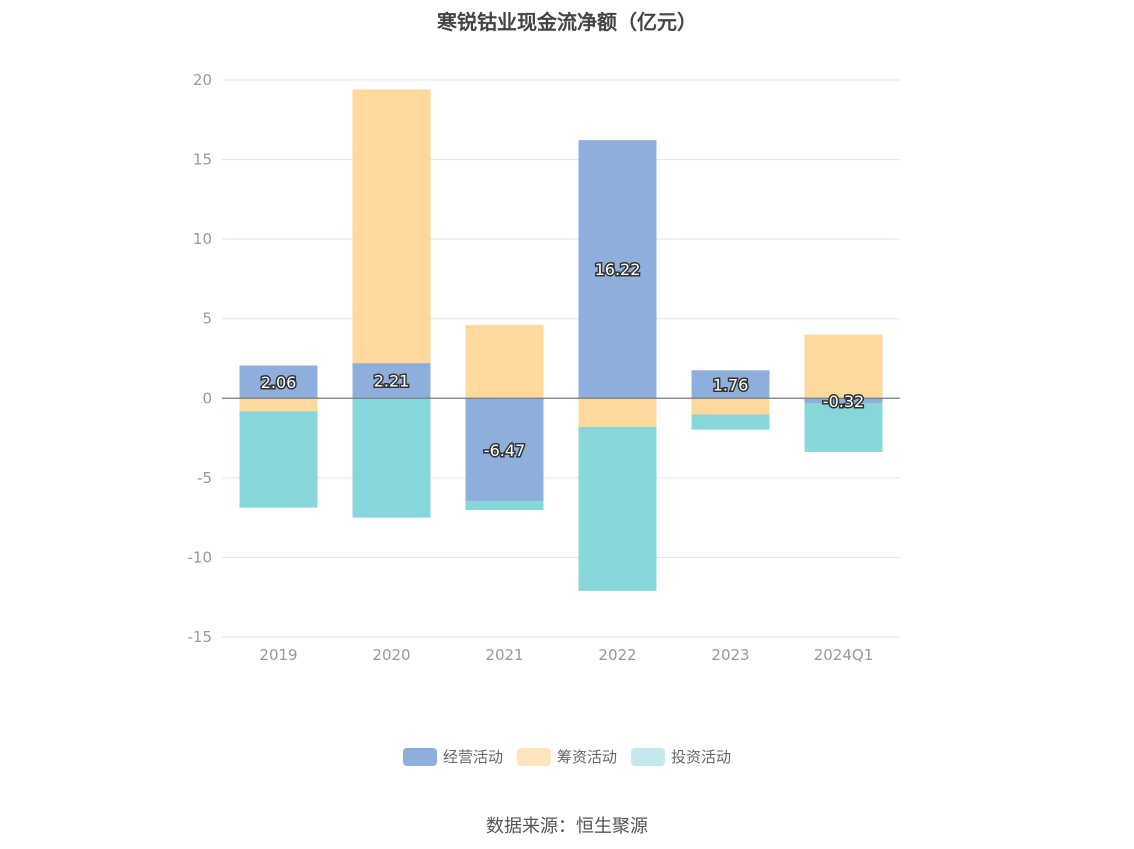 The width and height of the screenshot is (1134, 849). I want to click on legend-item: 筹资活动, so click(566, 756).